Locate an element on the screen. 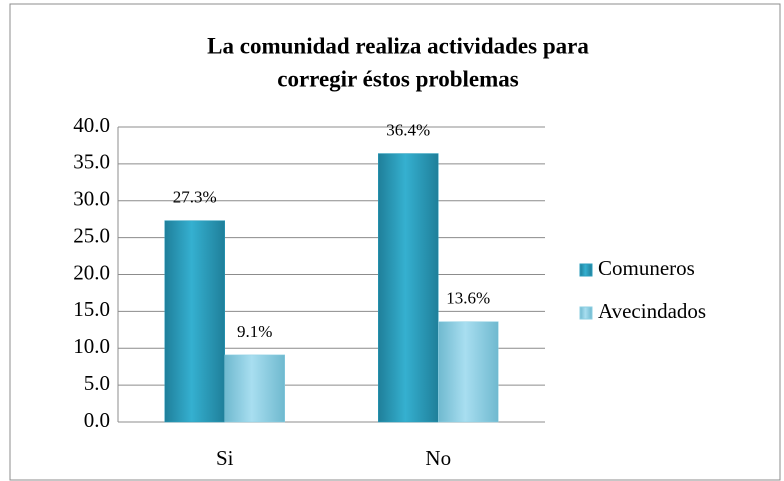  legend-label: Comuneros is located at coordinates (646, 268).